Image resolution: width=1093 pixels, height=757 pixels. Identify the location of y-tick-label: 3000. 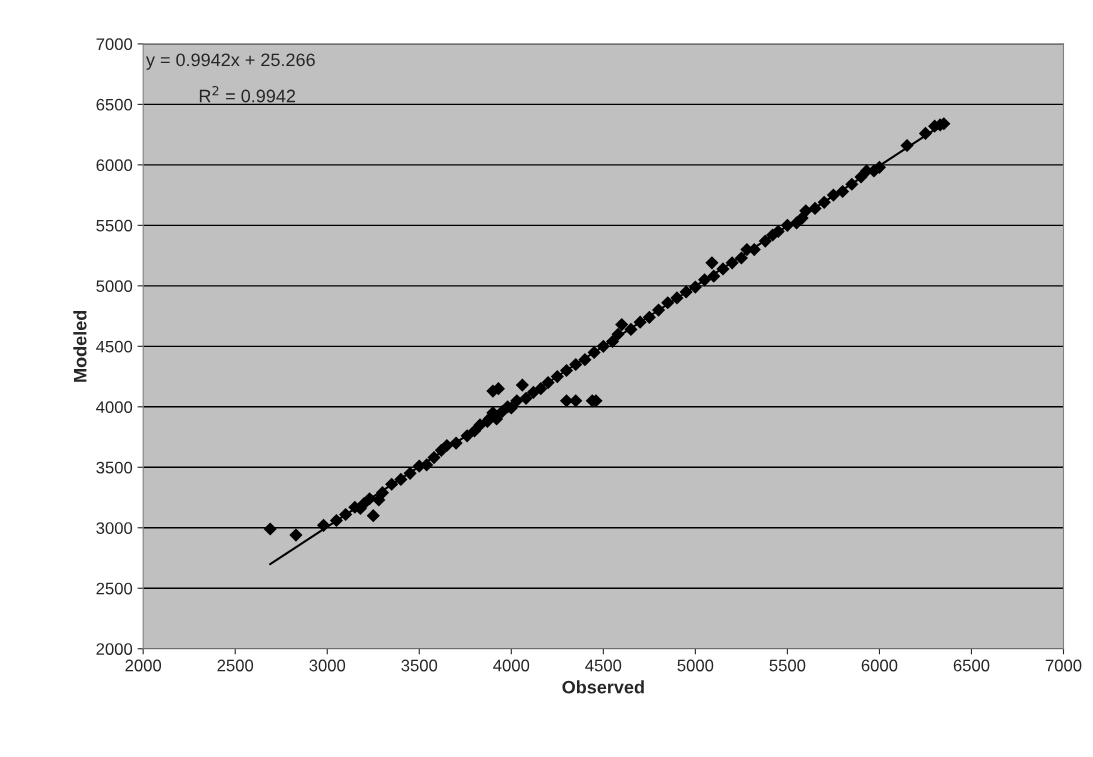
(114, 528).